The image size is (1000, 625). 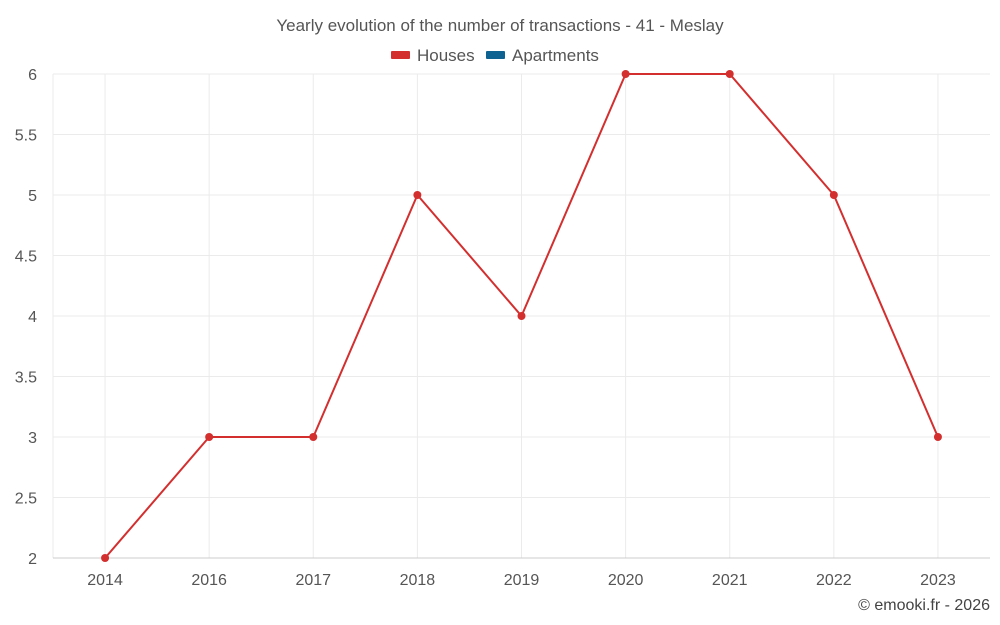 I want to click on legend-item-houses: Houses, so click(x=433, y=55).